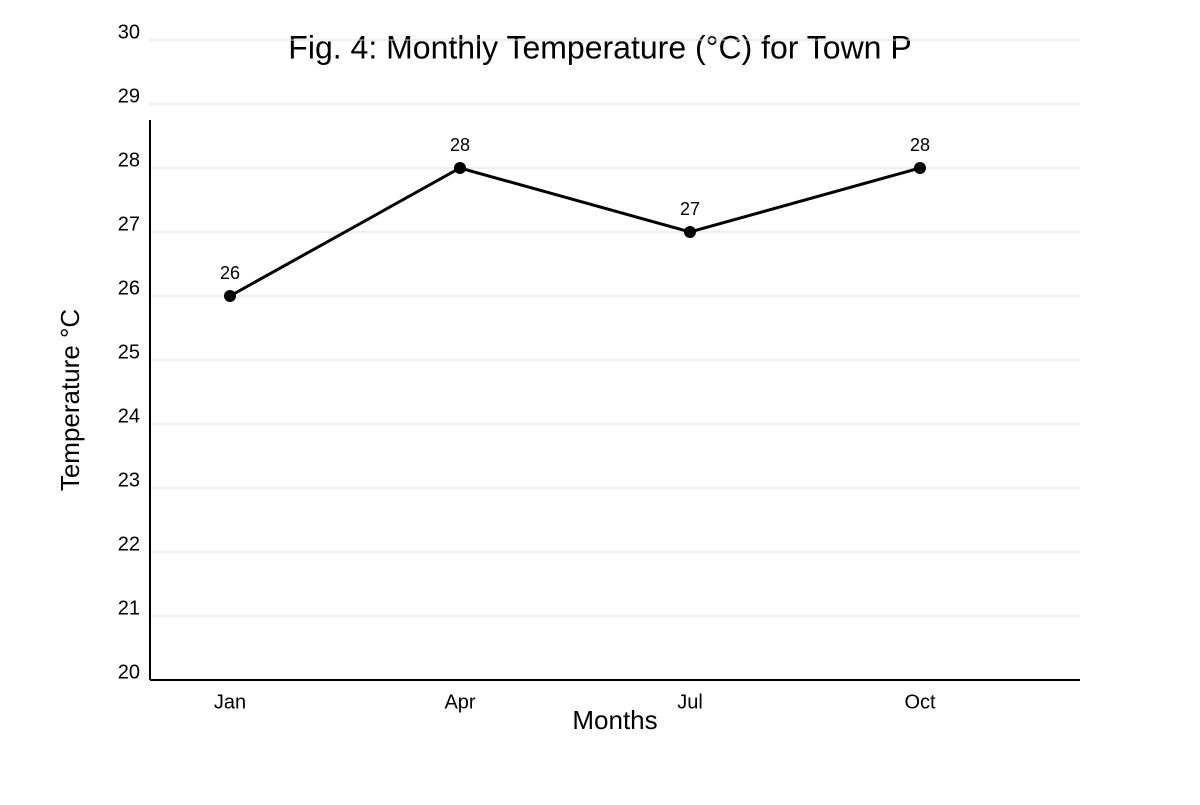 Image resolution: width=1200 pixels, height=805 pixels. Describe the element at coordinates (920, 702) in the screenshot. I see `x-tick-label: Oct` at that location.